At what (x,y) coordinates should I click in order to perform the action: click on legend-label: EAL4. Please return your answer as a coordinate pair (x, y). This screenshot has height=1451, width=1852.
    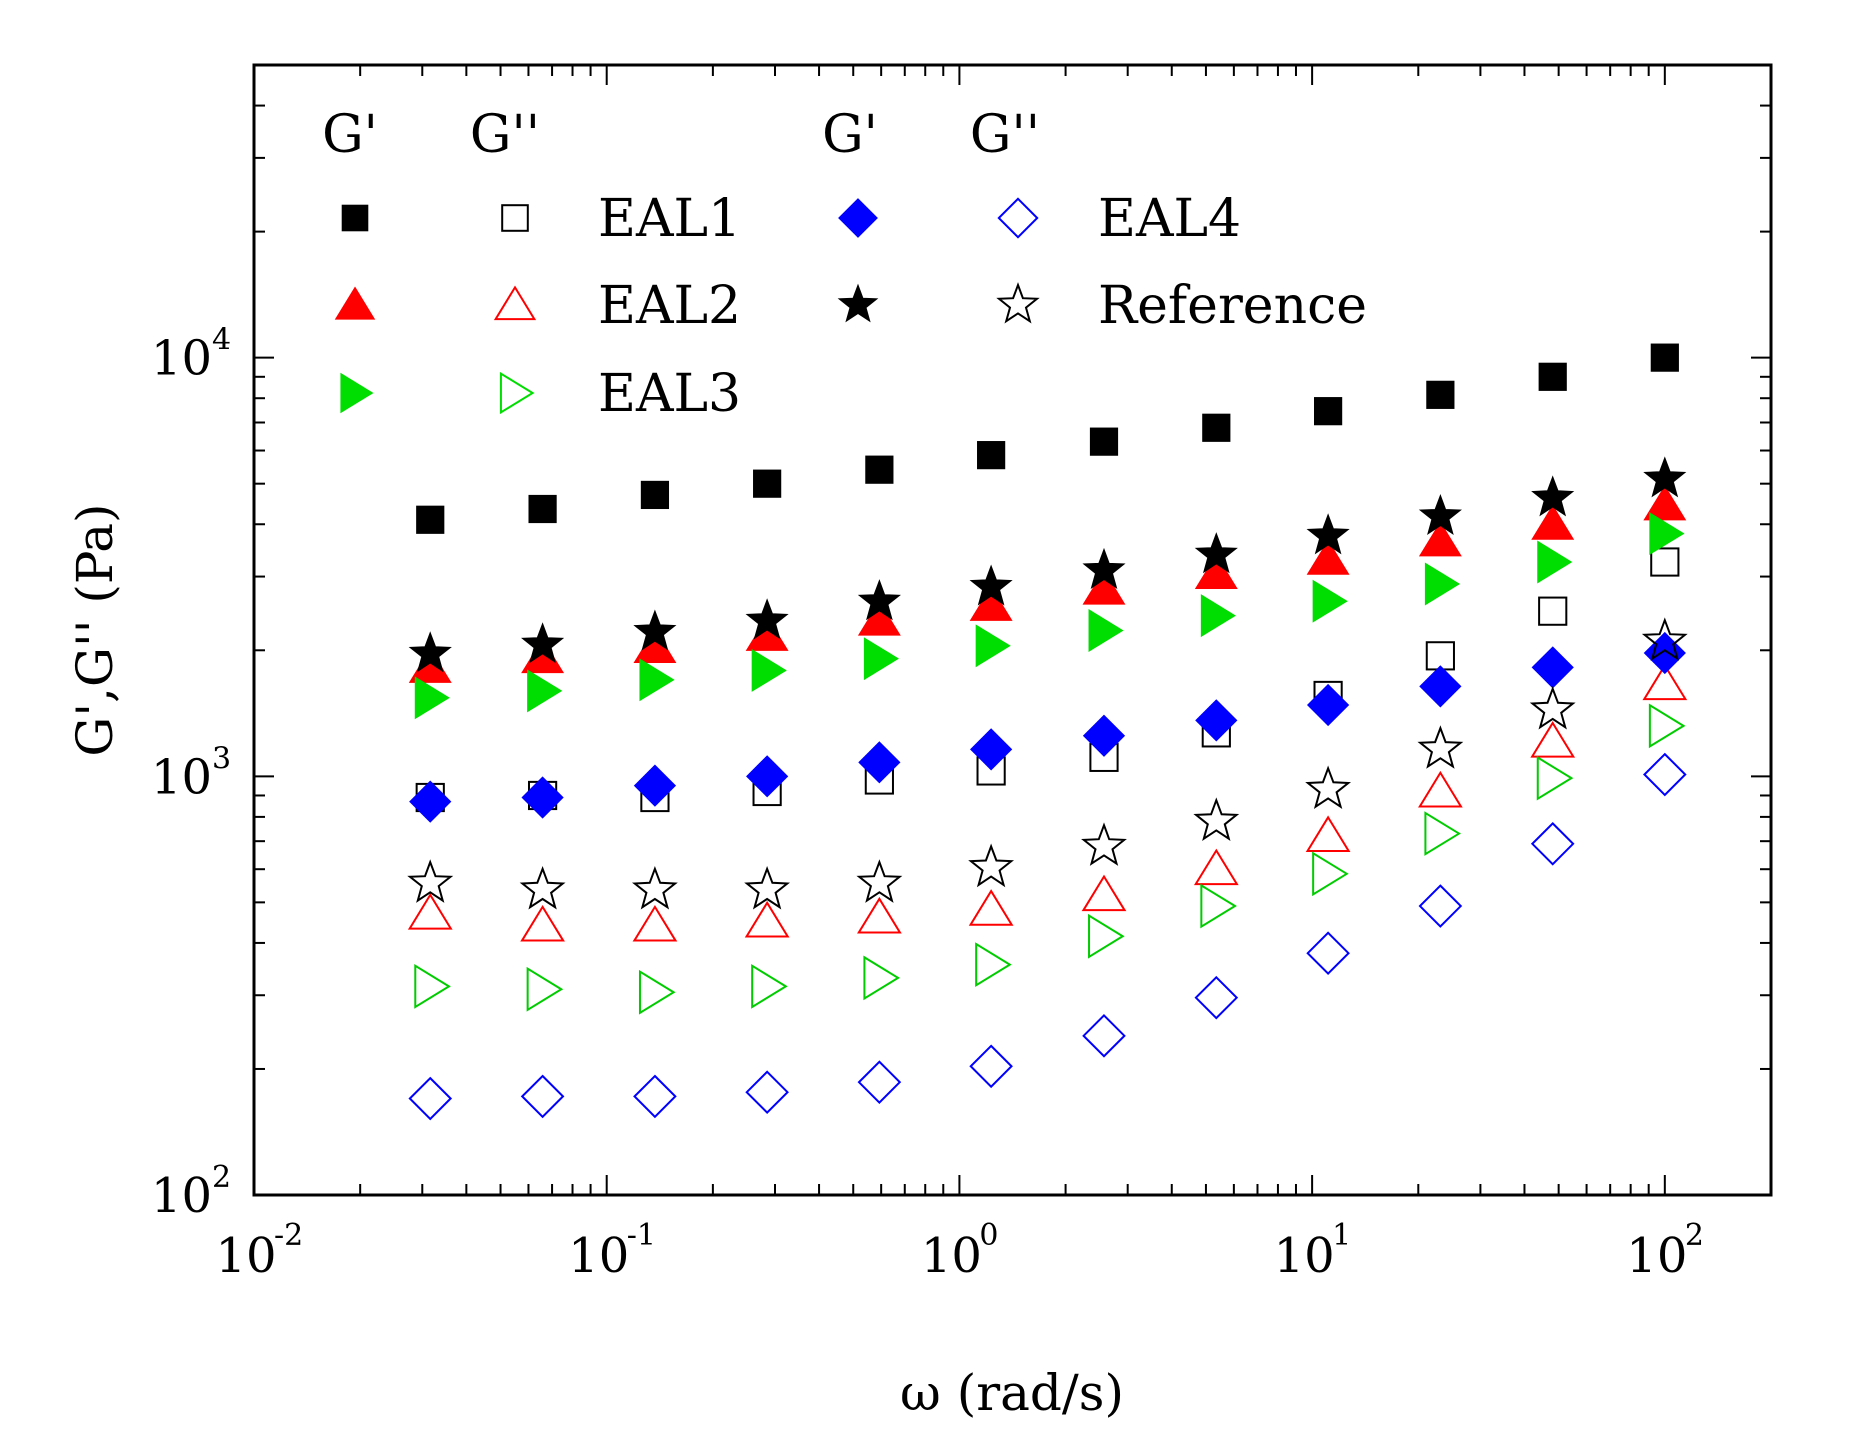
    Looking at the image, I should click on (1169, 219).